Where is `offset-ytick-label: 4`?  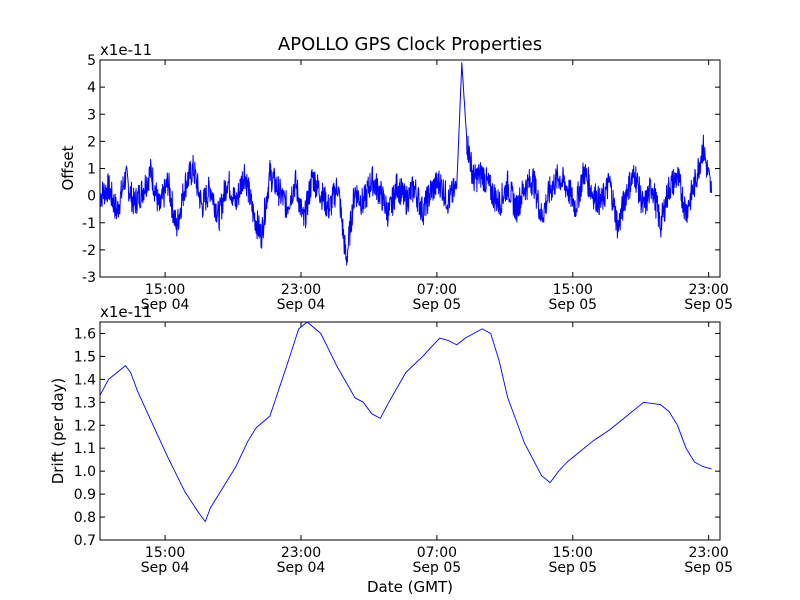
offset-ytick-label: 4 is located at coordinates (91, 88).